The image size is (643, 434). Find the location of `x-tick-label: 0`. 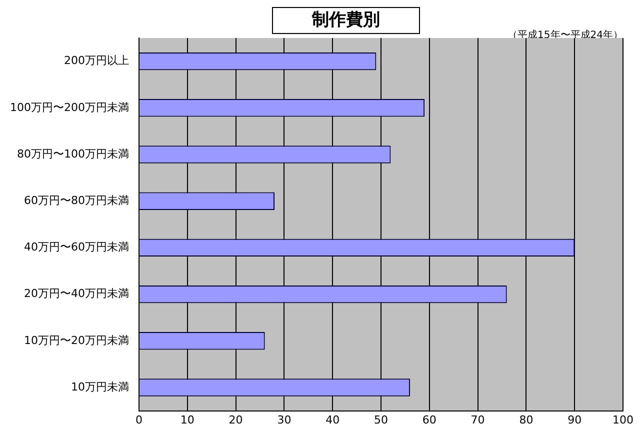

x-tick-label: 0 is located at coordinates (138, 419).